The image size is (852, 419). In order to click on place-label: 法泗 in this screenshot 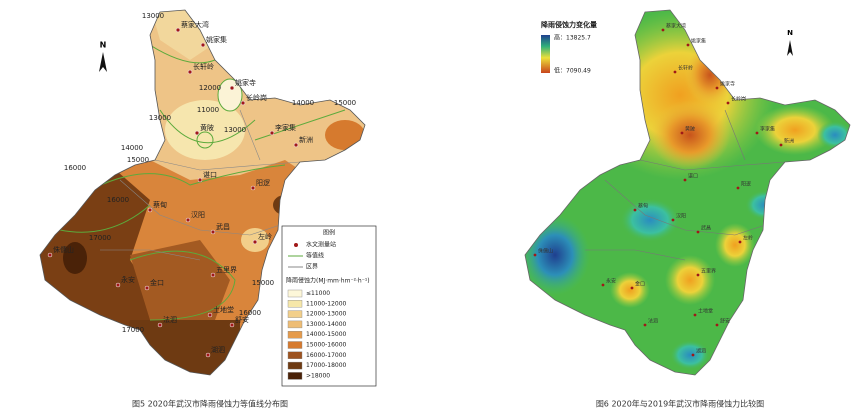, I will do `click(170, 319)`.